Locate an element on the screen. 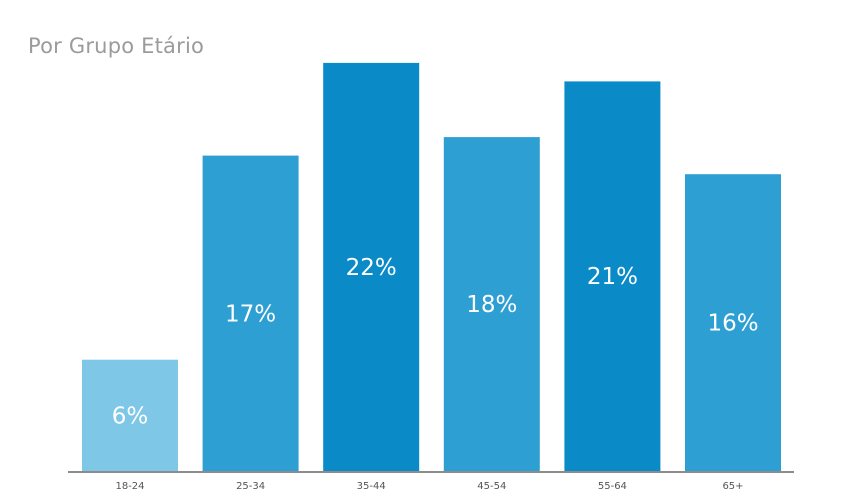 The width and height of the screenshot is (850, 503). bar-value-label: 22% is located at coordinates (371, 268).